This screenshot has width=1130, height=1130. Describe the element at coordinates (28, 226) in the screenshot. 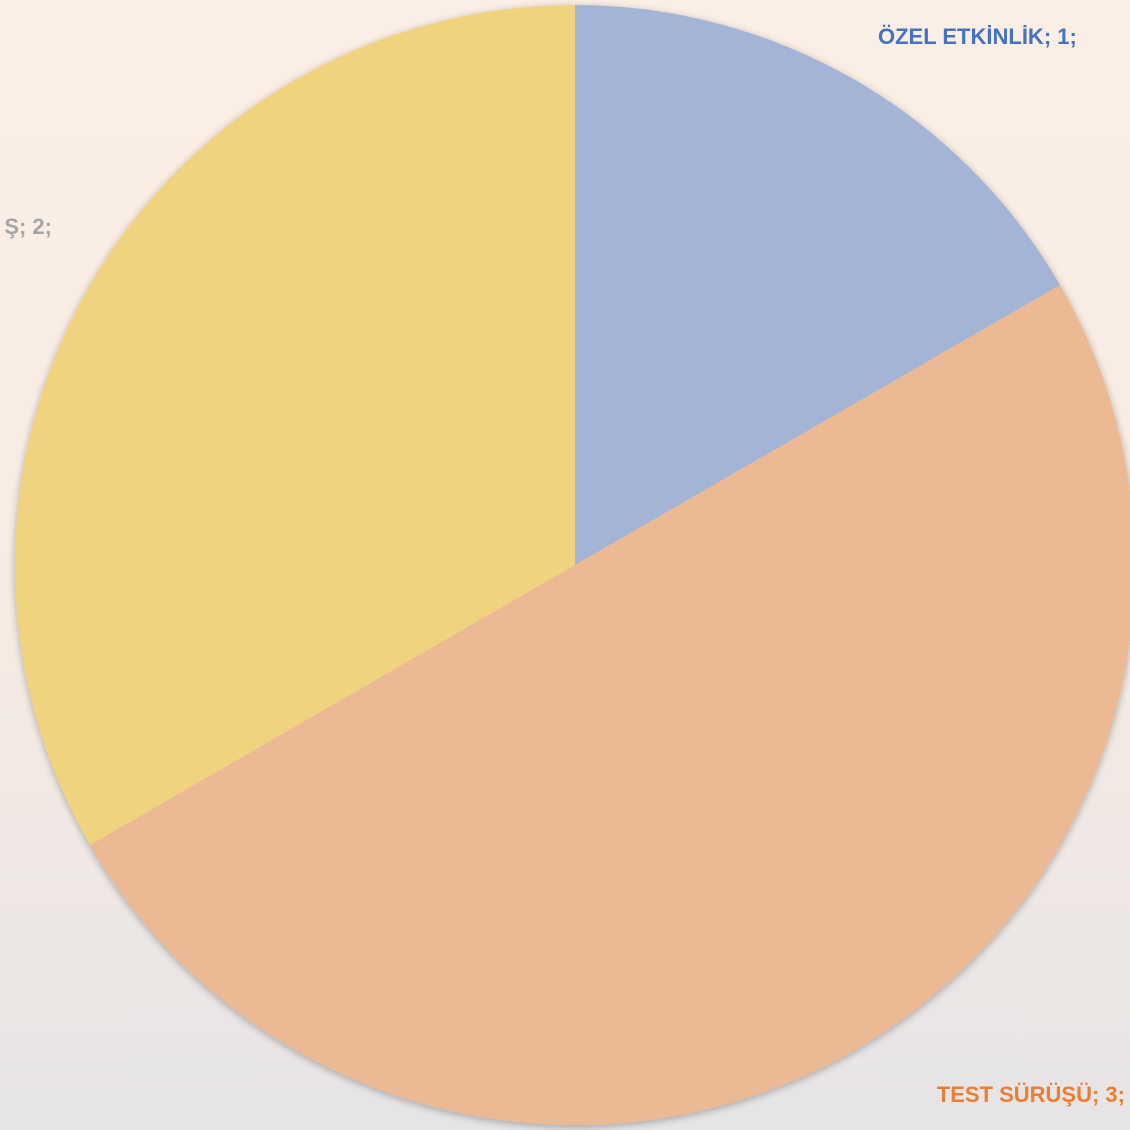

I see `data-label: Ş; 2;` at that location.